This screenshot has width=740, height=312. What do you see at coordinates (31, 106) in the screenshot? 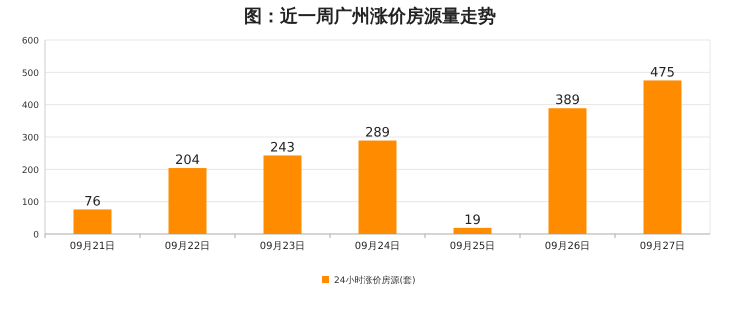
I see `y-tick-label: 400` at bounding box center [31, 106].